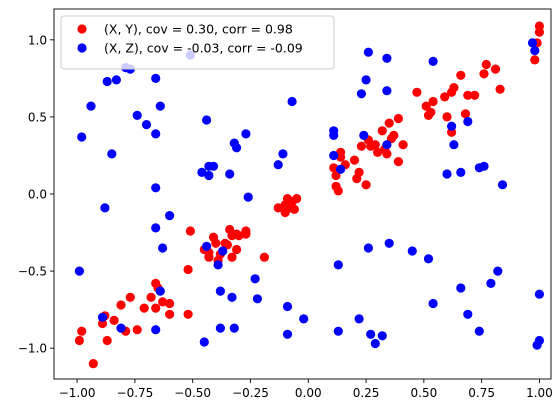  I want to click on x-tick-label: 0.25, so click(366, 393).